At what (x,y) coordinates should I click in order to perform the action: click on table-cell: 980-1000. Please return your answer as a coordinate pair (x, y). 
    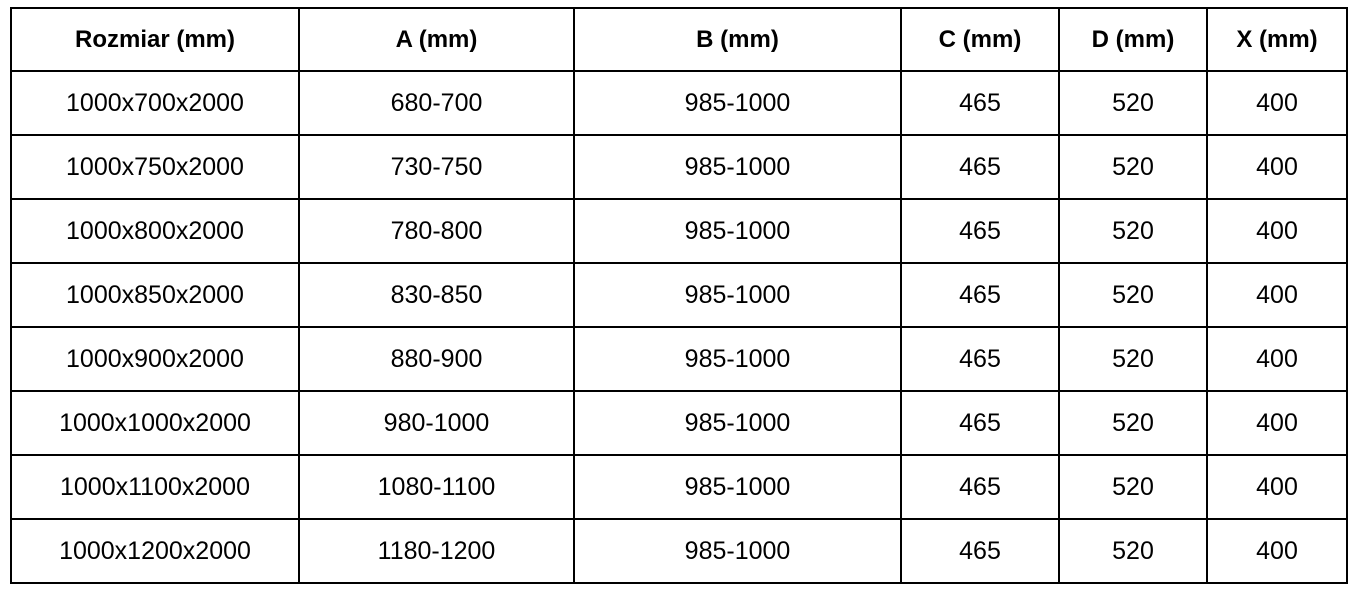
    Looking at the image, I should click on (436, 423).